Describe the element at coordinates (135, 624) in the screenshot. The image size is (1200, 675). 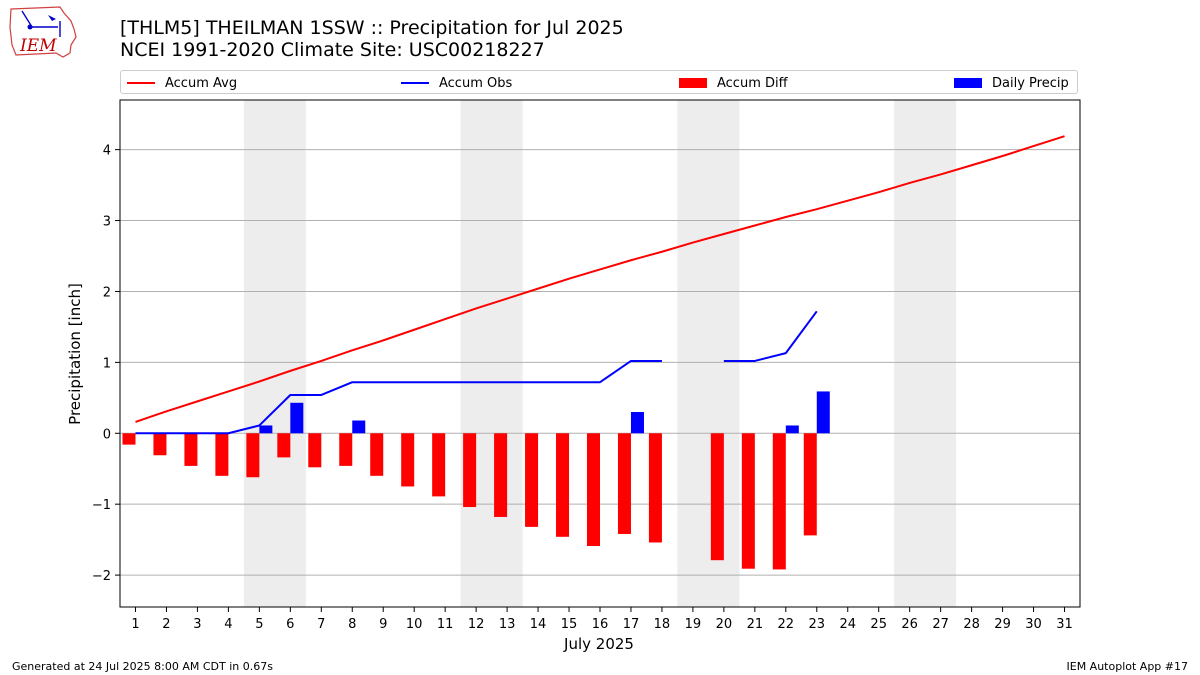
I see `x-tick-label: 1` at that location.